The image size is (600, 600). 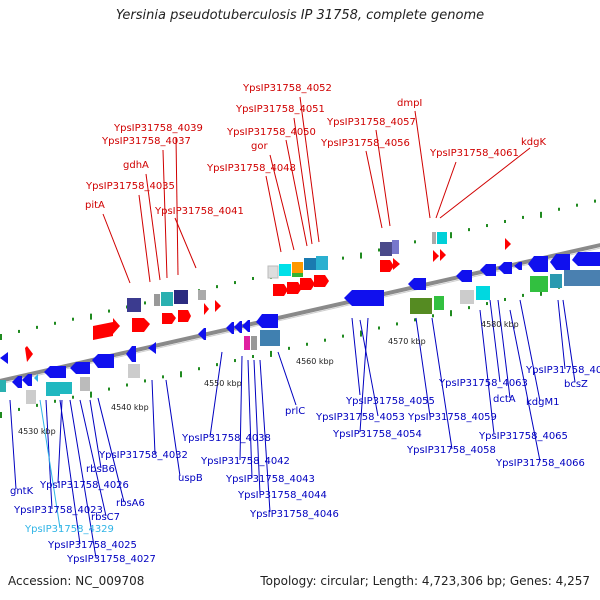 I want to click on gene-label: YpsIP31758_4043, so click(x=270, y=479).